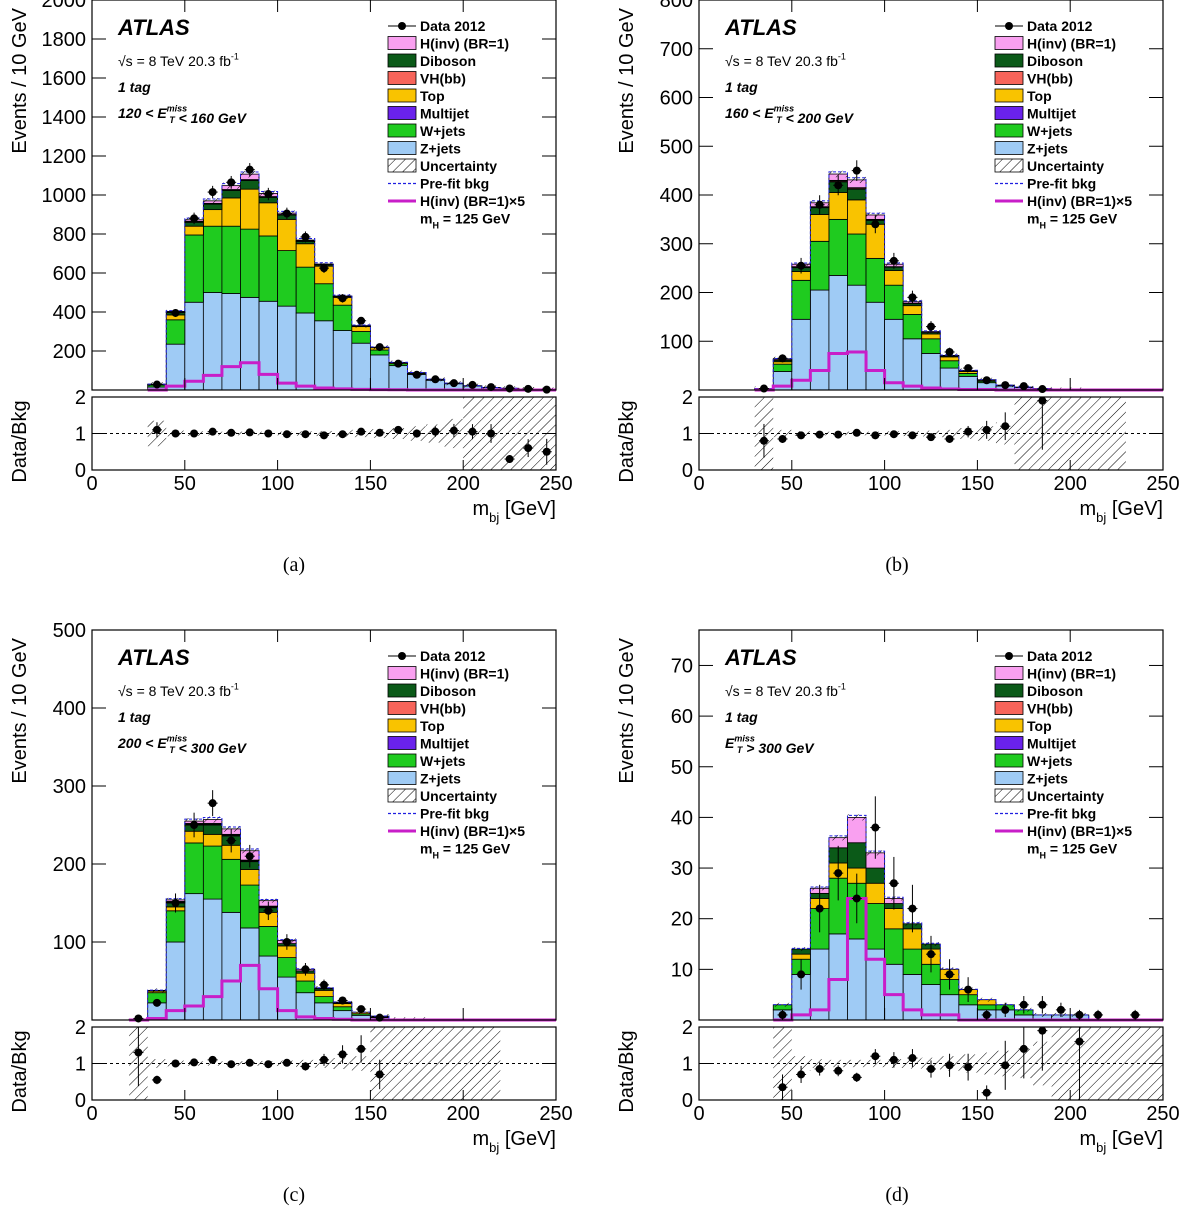 This screenshot has width=1200, height=1209. Describe the element at coordinates (458, 166) in the screenshot. I see `legend-label: Uncertainty` at that location.